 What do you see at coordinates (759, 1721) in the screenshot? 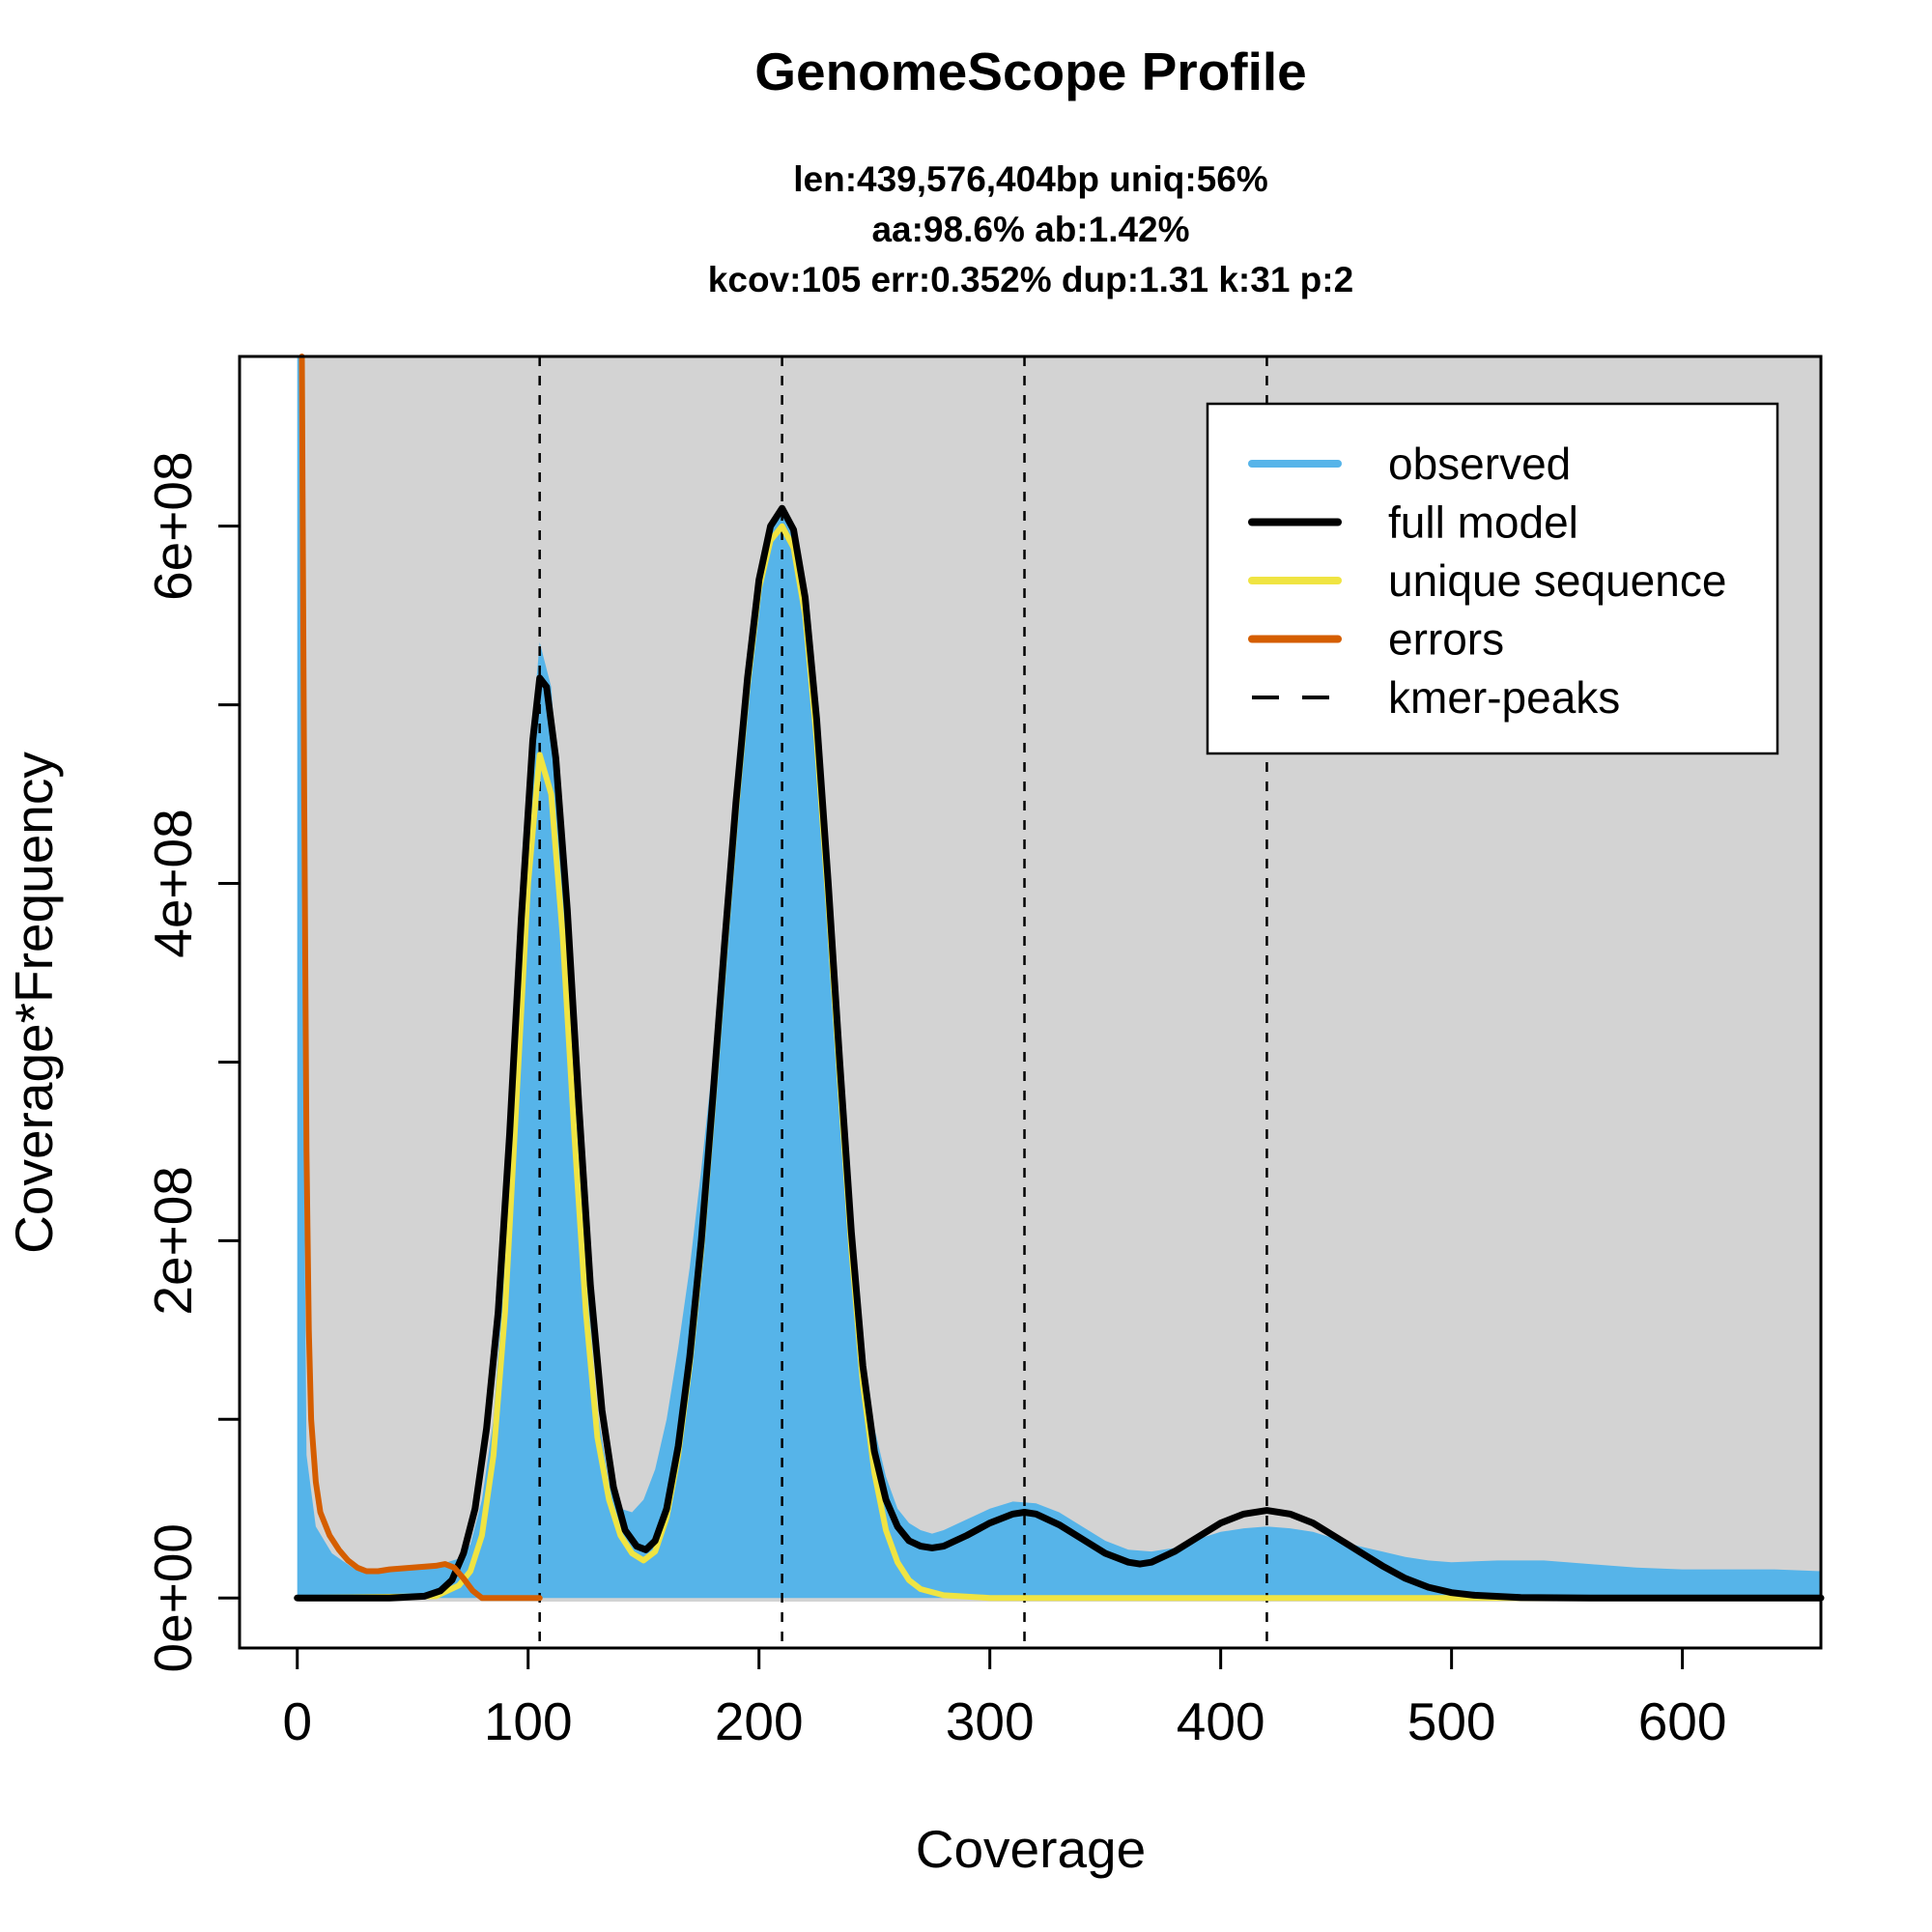
I see `x-tick-label: 200` at bounding box center [759, 1721].